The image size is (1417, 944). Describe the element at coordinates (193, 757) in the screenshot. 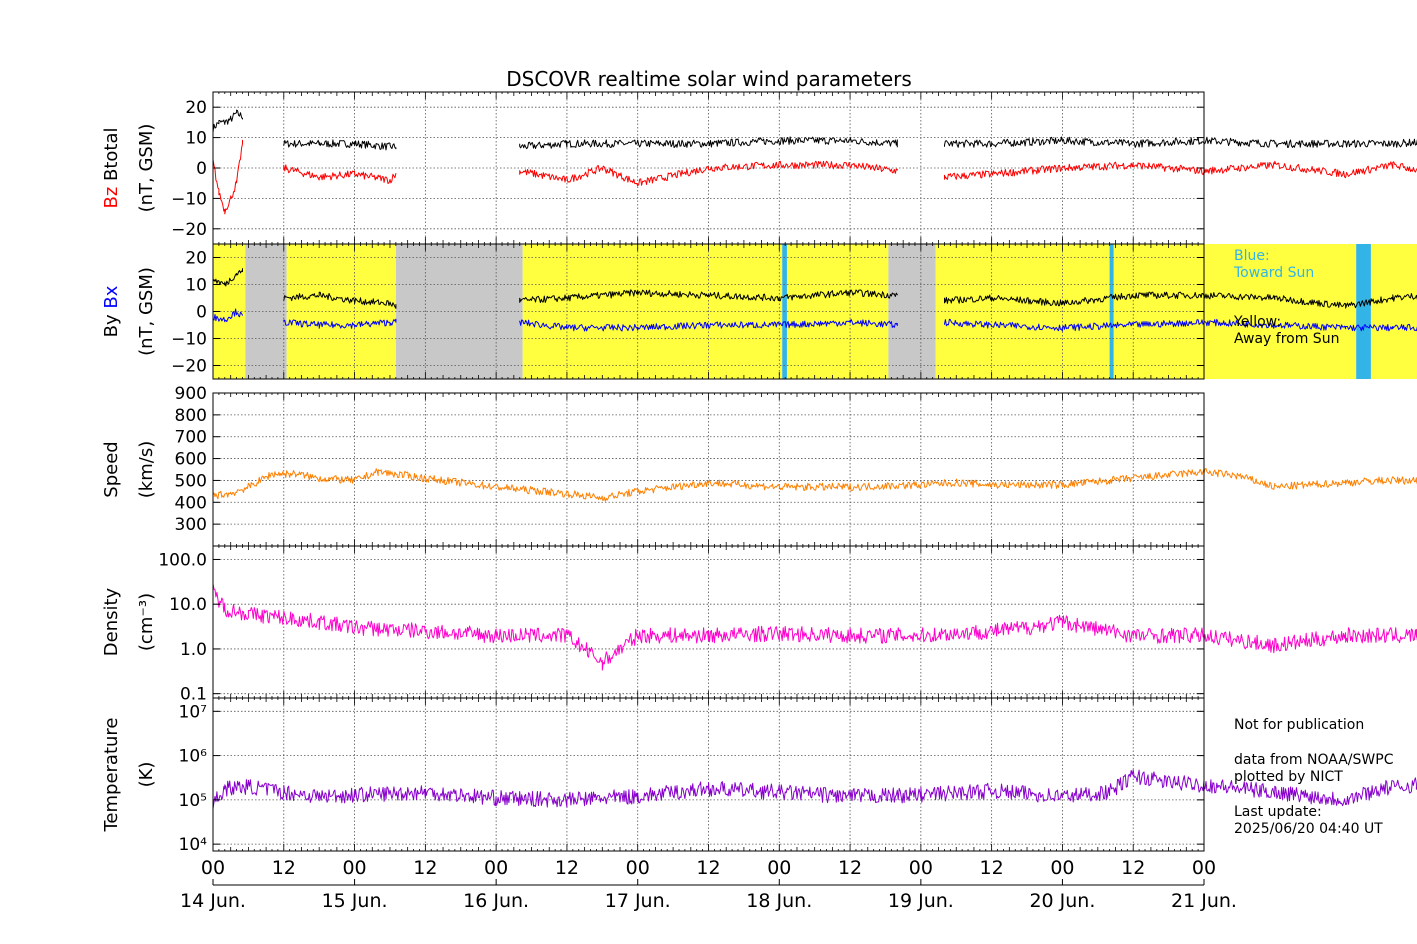

I see `y-tick-label: 10⁶` at that location.